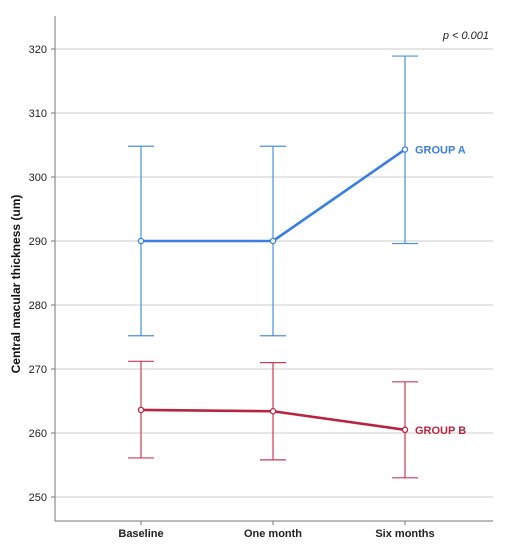  What do you see at coordinates (440, 431) in the screenshot?
I see `series-label-group-b: GROUP B` at bounding box center [440, 431].